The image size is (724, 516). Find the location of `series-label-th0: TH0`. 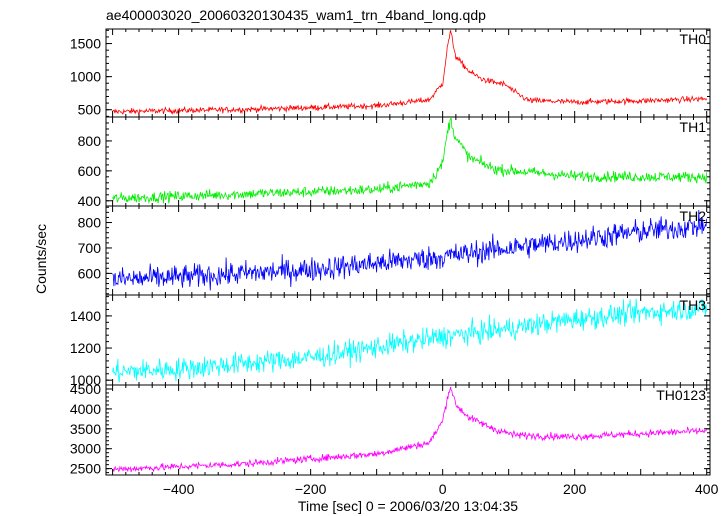

series-label-th0: TH0 is located at coordinates (693, 39).